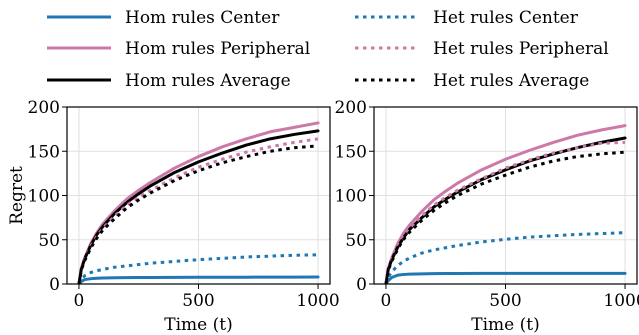  I want to click on right-x-tick-label-1000: 1000, so click(621, 301).